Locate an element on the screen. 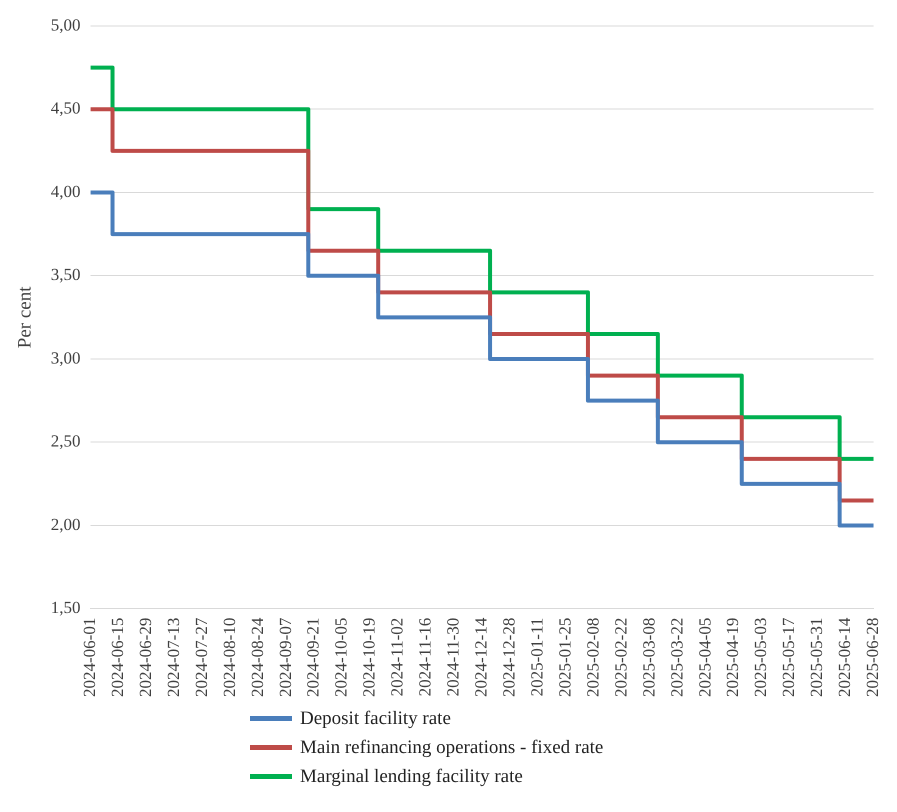 This screenshot has width=897, height=812. x-tick-label: 2024-11-16 is located at coordinates (425, 657).